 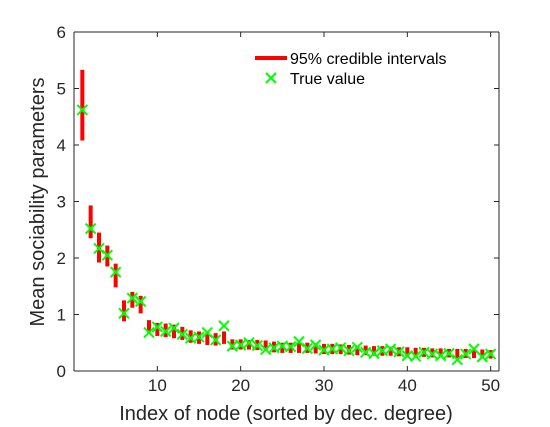 I want to click on y-tick-label: 0, so click(x=61, y=371).